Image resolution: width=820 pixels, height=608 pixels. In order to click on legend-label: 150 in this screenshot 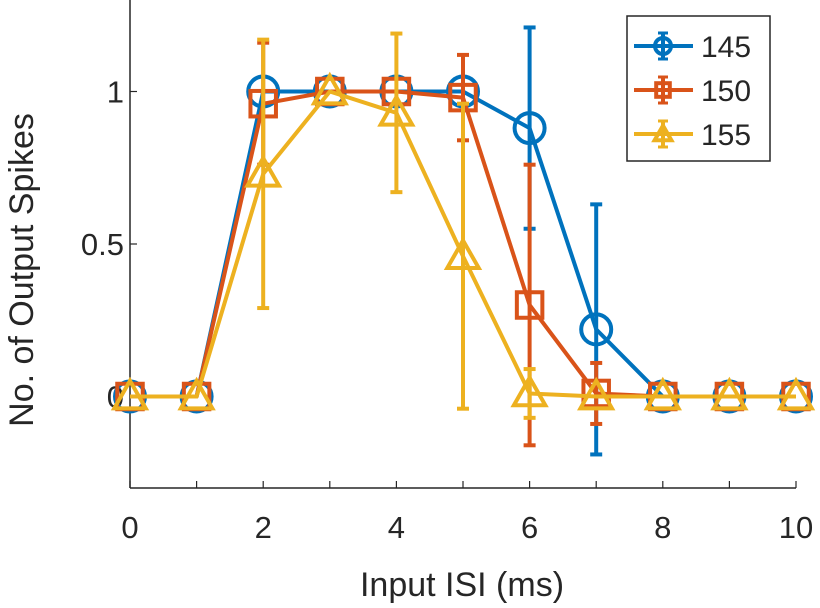, I will do `click(726, 91)`.